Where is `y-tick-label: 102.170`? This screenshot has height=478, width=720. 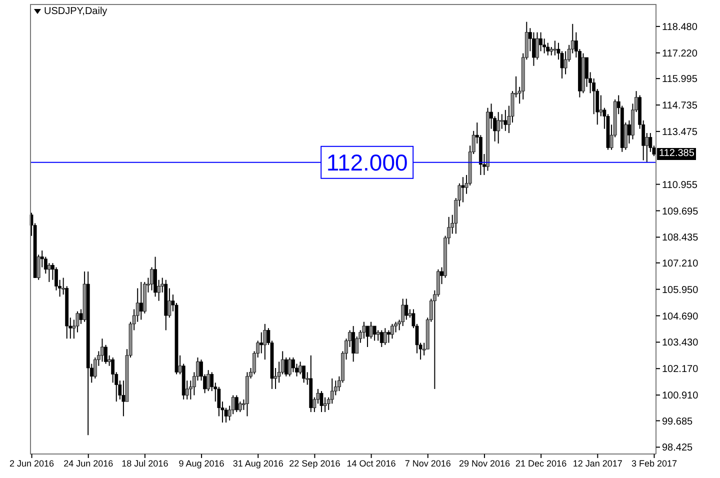 y-tick-label: 102.170 is located at coordinates (680, 370).